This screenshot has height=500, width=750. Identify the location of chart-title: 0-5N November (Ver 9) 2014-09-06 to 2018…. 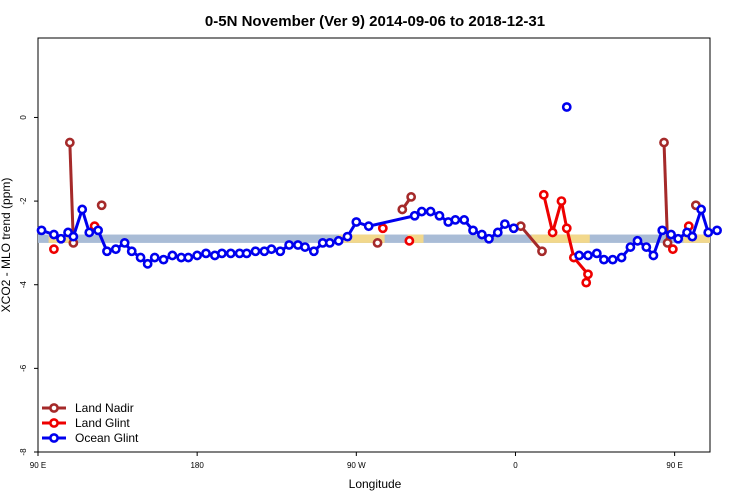
(375, 21).